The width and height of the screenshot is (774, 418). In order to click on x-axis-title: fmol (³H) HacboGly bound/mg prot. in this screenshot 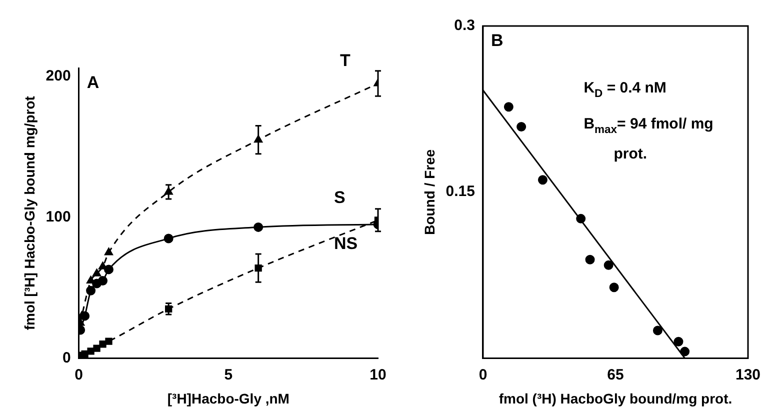, I will do `click(615, 398)`.